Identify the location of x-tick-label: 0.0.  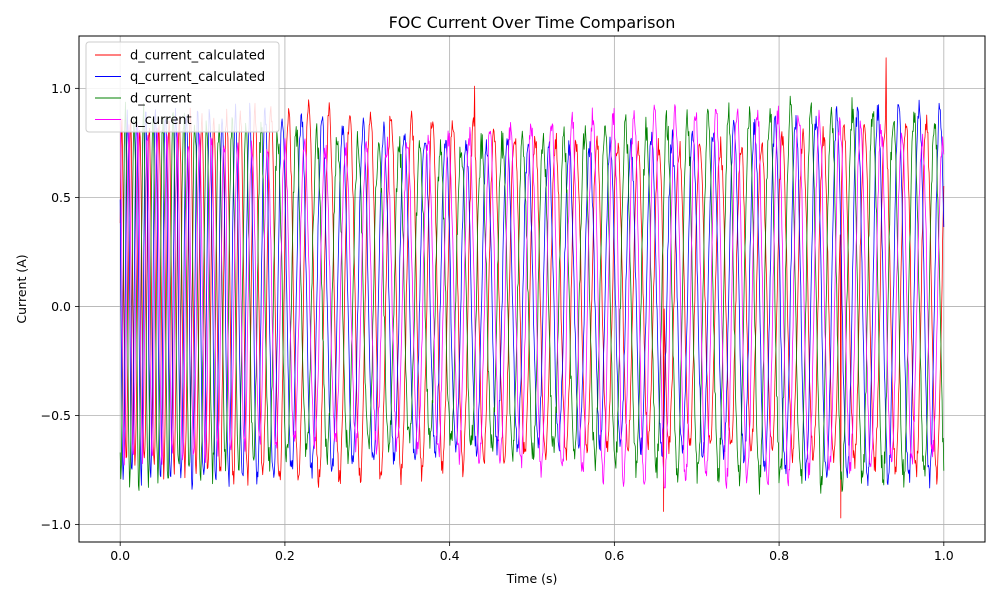
(120, 555).